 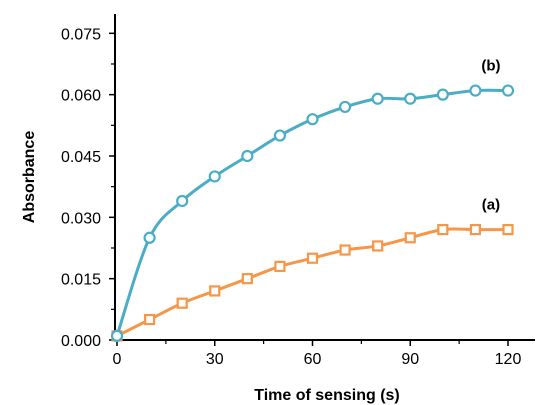 I want to click on y-tick-label: 0.000, so click(x=81, y=341).